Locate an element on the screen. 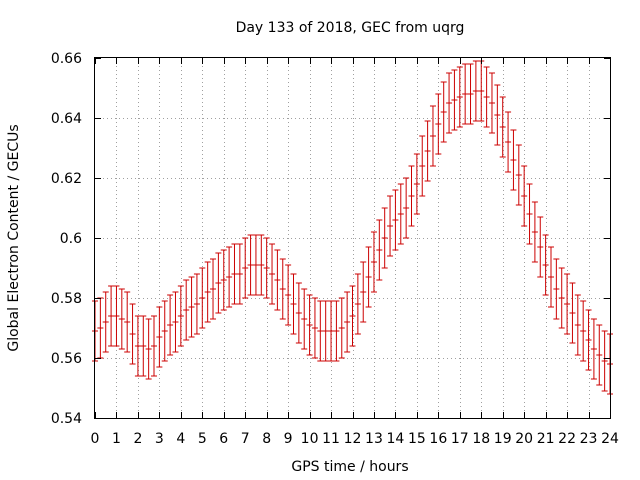 Image resolution: width=640 pixels, height=480 pixels. x-tick-label: 21 is located at coordinates (546, 439).